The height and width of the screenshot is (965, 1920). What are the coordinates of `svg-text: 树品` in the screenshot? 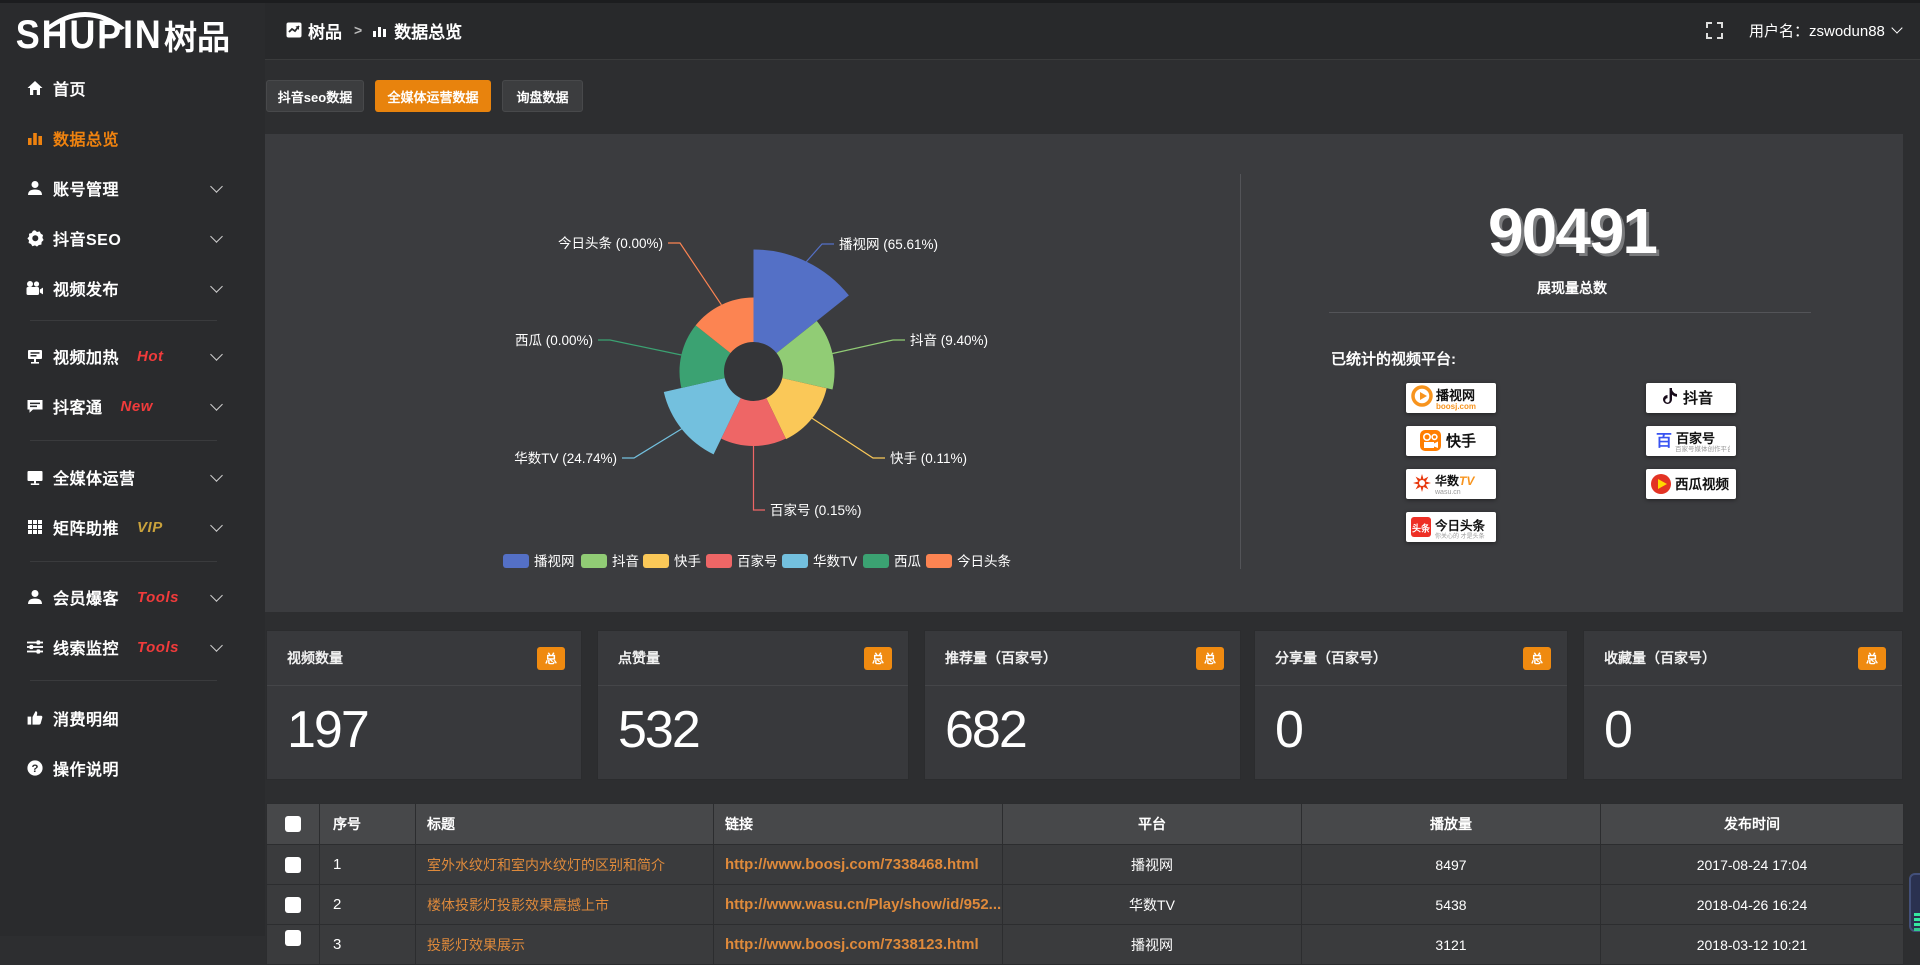 It's located at (197, 37).